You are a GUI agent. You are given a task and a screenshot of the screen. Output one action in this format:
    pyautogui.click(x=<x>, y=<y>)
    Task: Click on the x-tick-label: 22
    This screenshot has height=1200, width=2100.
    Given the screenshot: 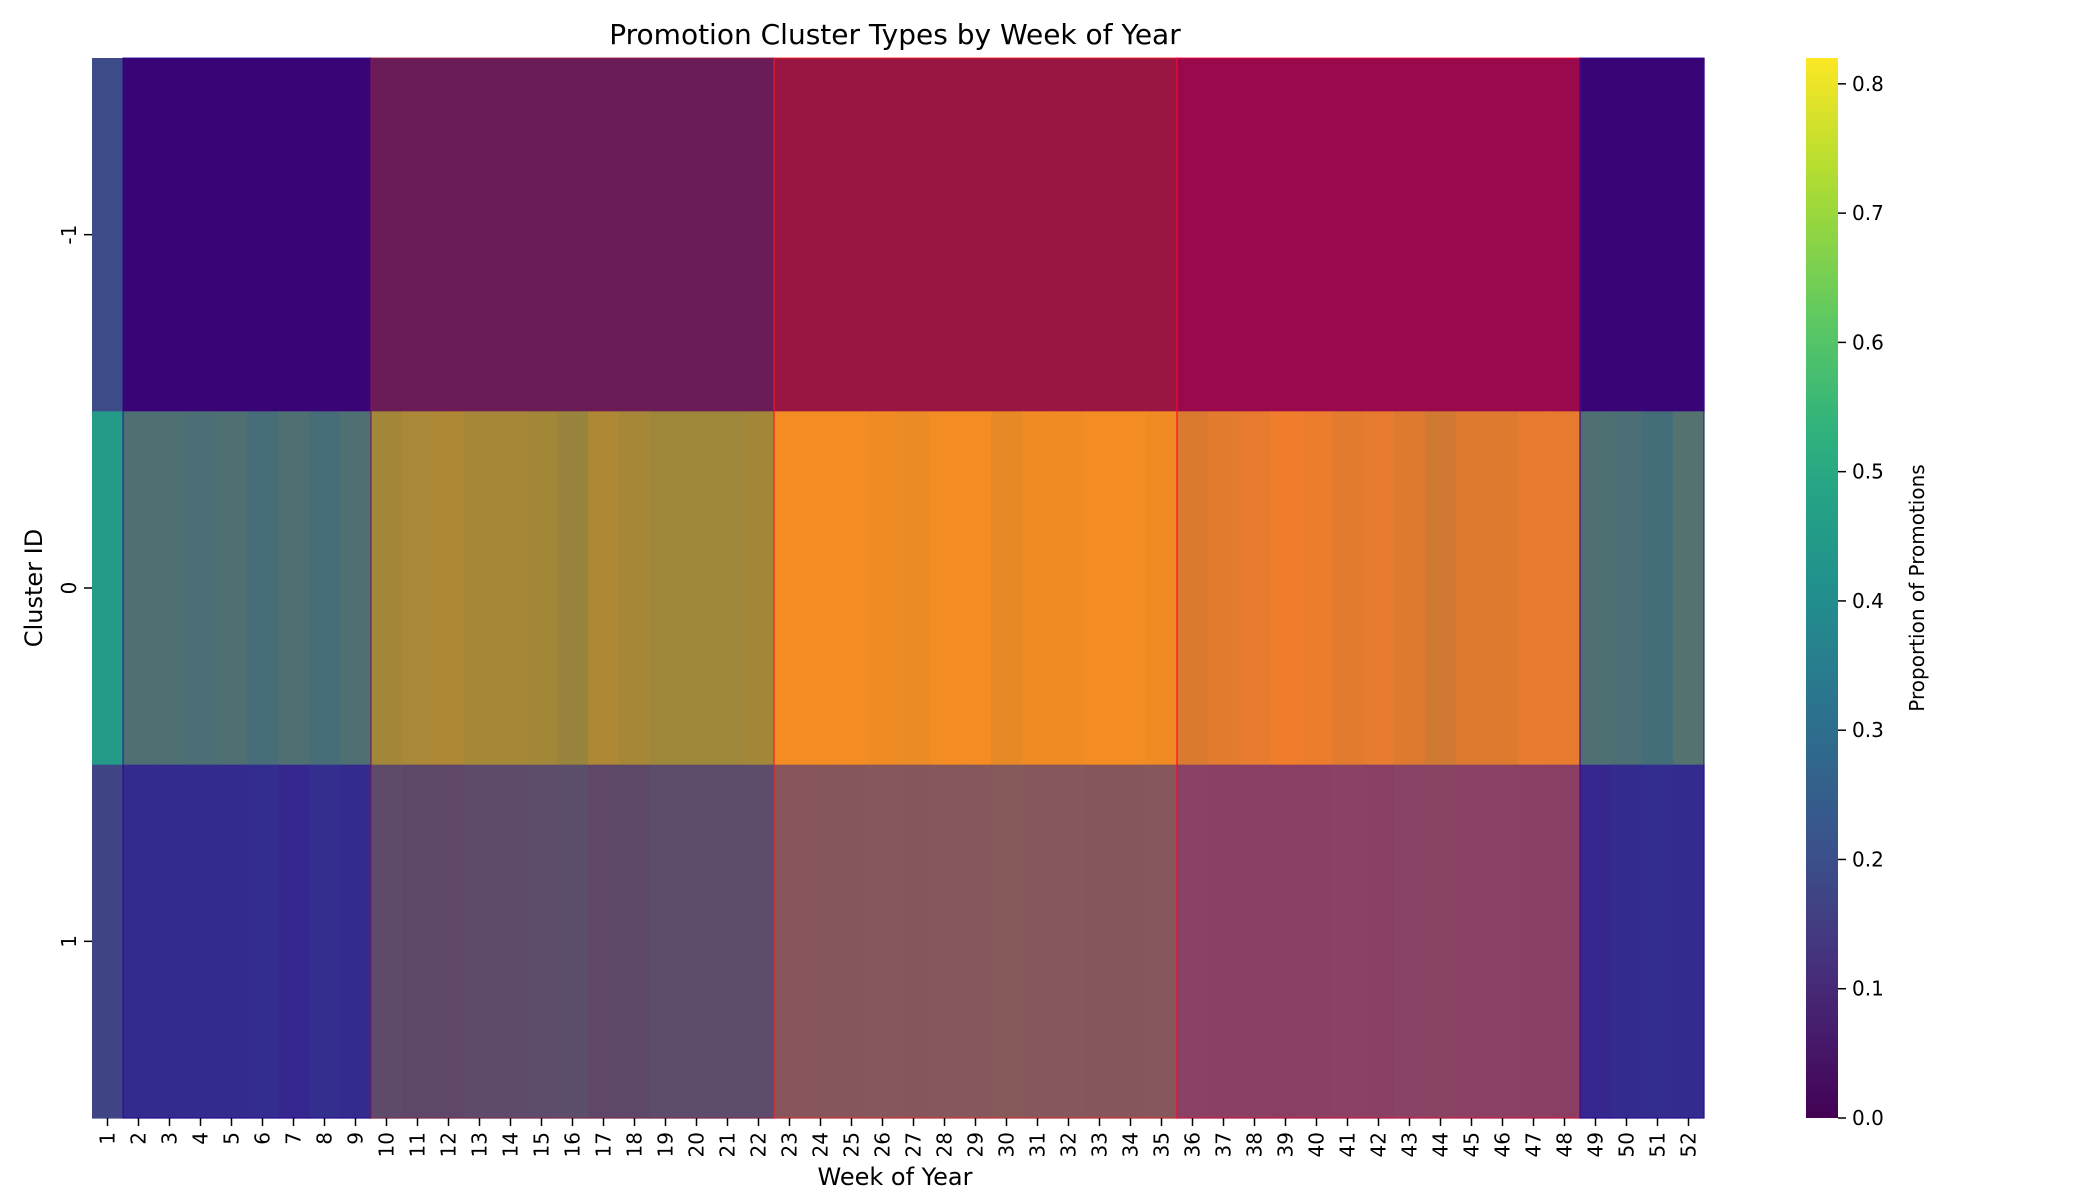 What is the action you would take?
    pyautogui.click(x=759, y=1144)
    